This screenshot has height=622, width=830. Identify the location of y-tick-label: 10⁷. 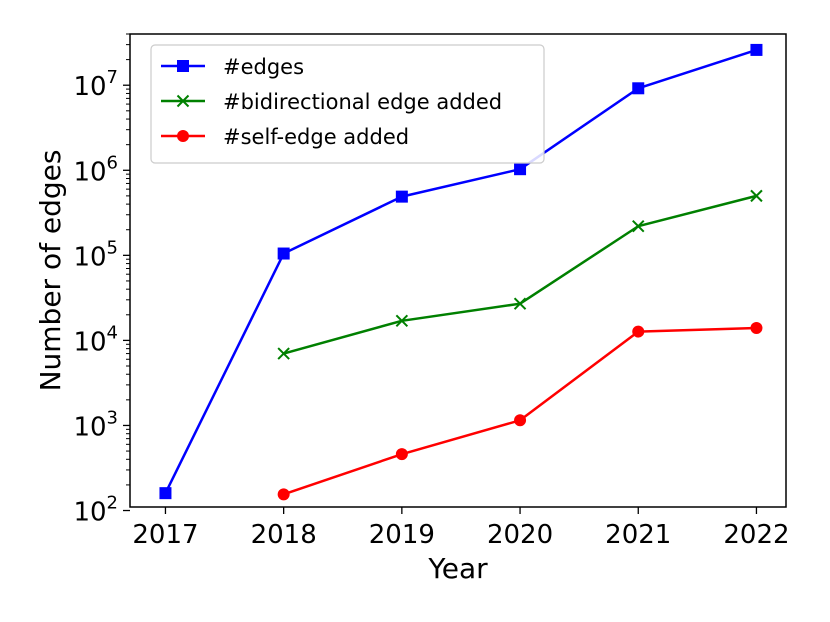
(95, 84).